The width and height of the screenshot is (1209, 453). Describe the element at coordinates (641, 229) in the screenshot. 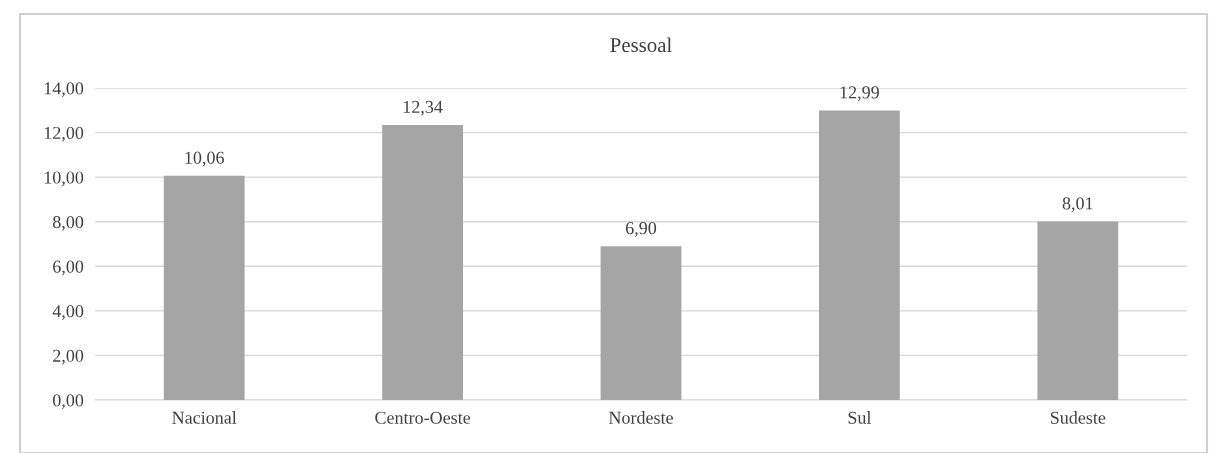

I see `data-label: 6,90` at that location.